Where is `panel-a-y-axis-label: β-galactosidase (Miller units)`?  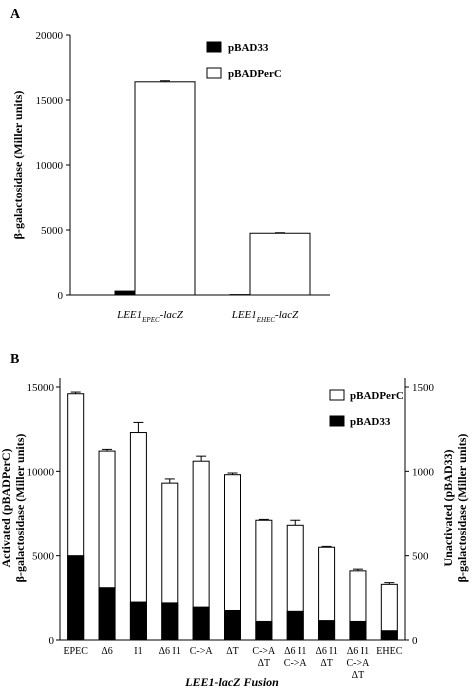
panel-a-y-axis-label: β-galactosidase (Miller units) is located at coordinates (18, 165).